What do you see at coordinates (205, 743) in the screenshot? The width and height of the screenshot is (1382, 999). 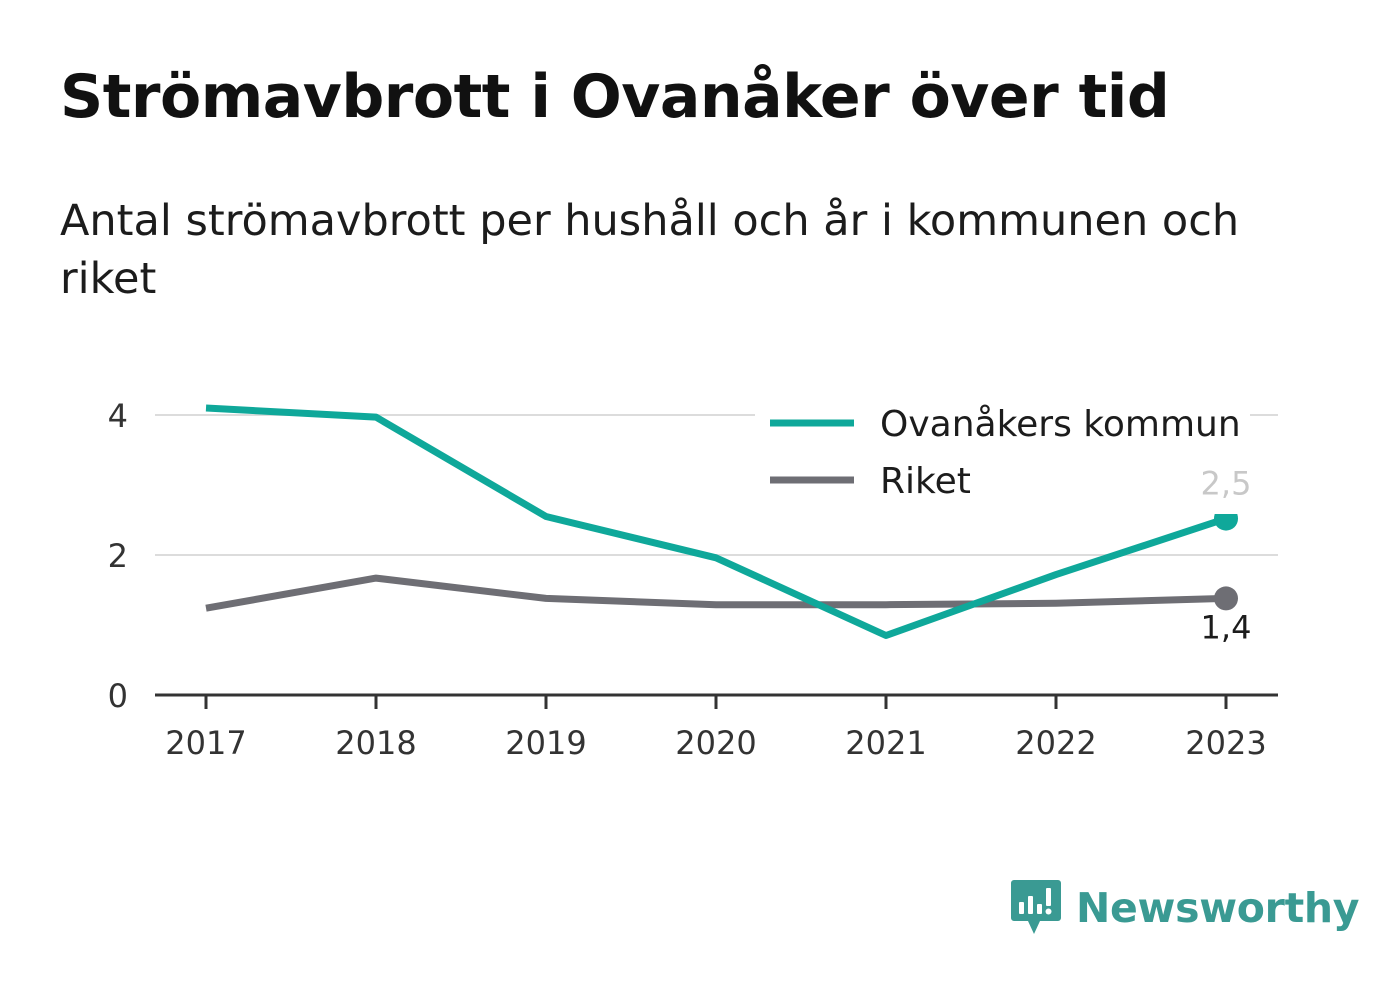 I see `x-tick-label-2017: 2017` at bounding box center [205, 743].